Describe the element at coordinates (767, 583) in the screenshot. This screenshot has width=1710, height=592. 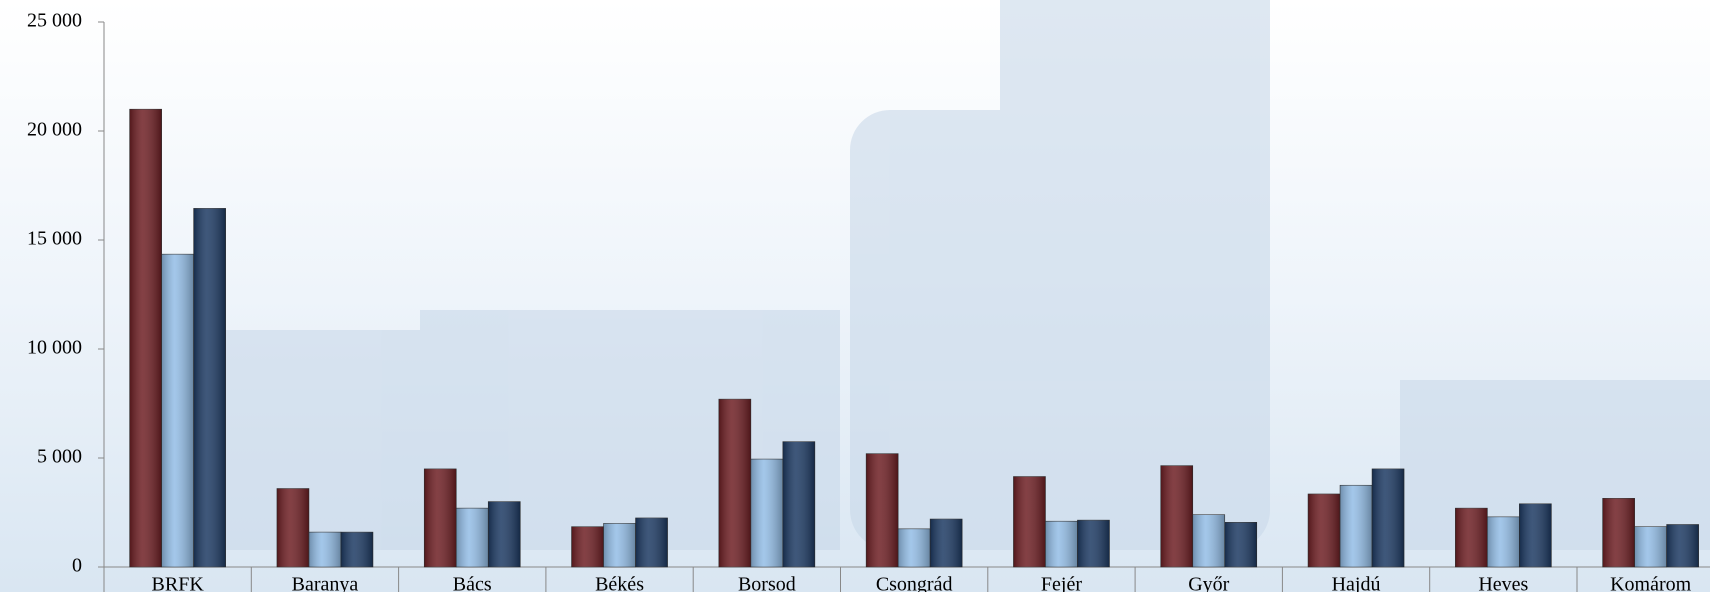
I see `x-tick-label: Borsod` at that location.